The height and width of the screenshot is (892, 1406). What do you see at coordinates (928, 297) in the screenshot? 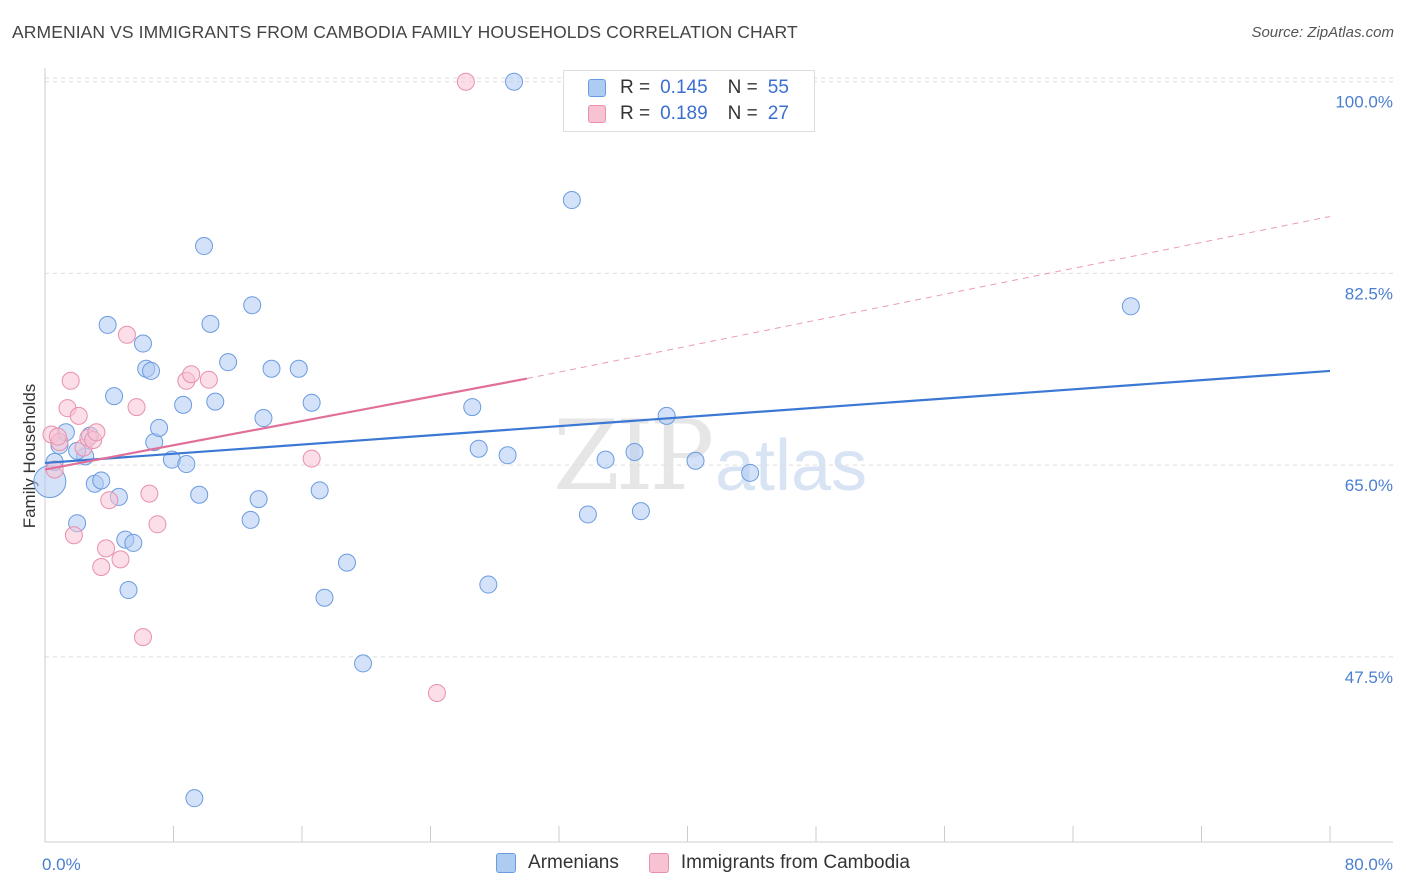
I see `cambodia-trendline-extension` at bounding box center [928, 297].